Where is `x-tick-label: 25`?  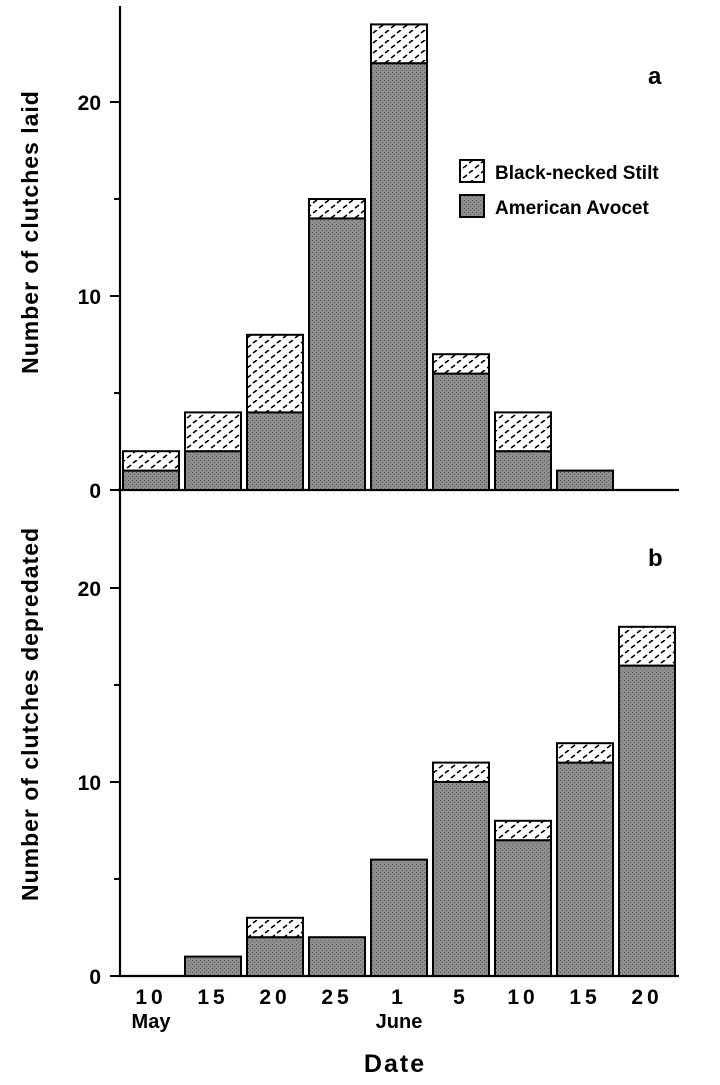
x-tick-label: 25 is located at coordinates (336, 997).